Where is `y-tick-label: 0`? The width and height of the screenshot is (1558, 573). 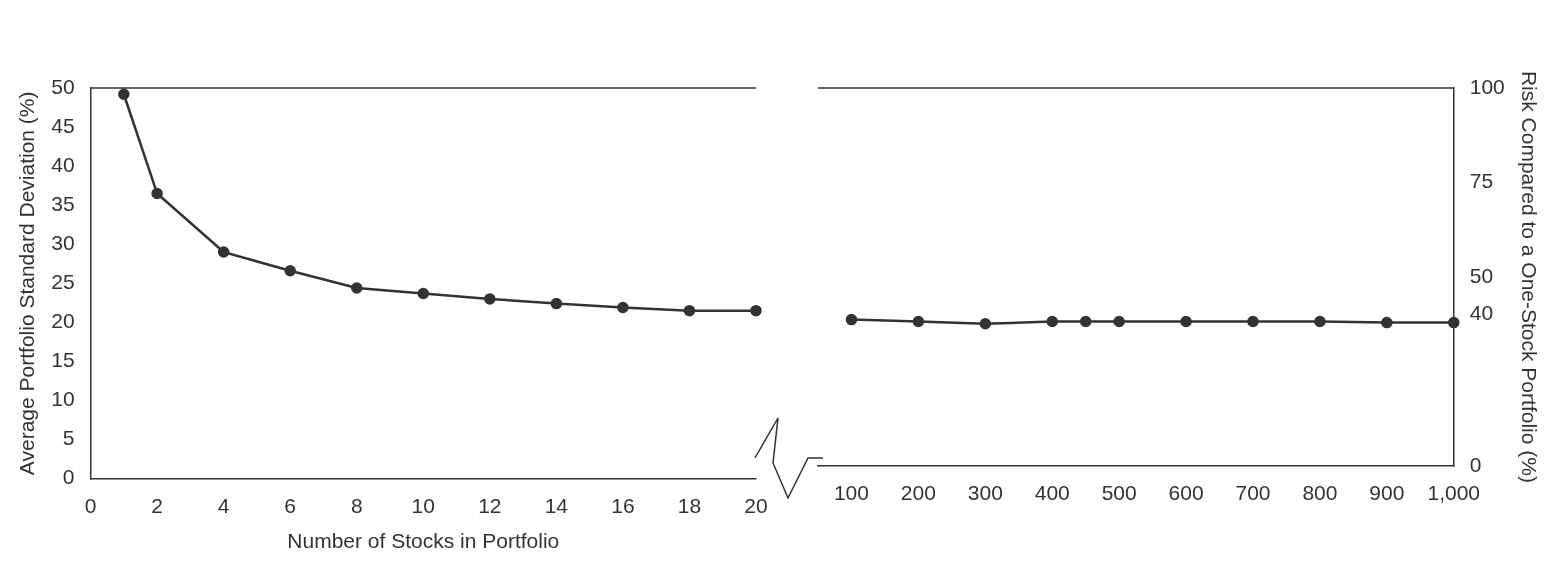 y-tick-label: 0 is located at coordinates (68, 477).